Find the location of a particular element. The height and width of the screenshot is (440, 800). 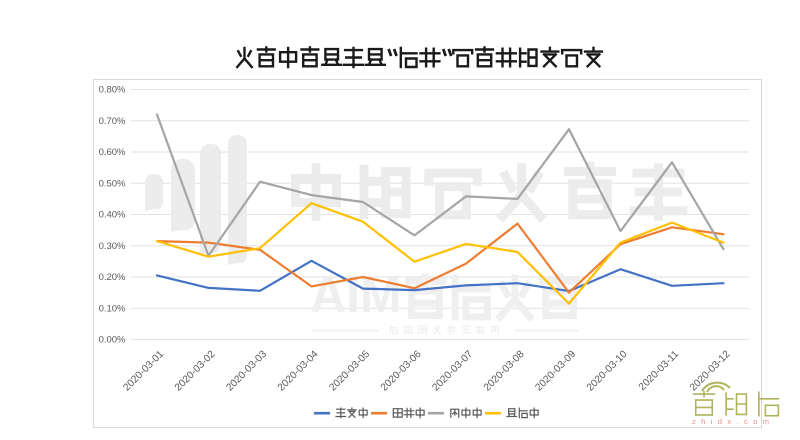

svg-text: zhidx.com is located at coordinates (733, 421).